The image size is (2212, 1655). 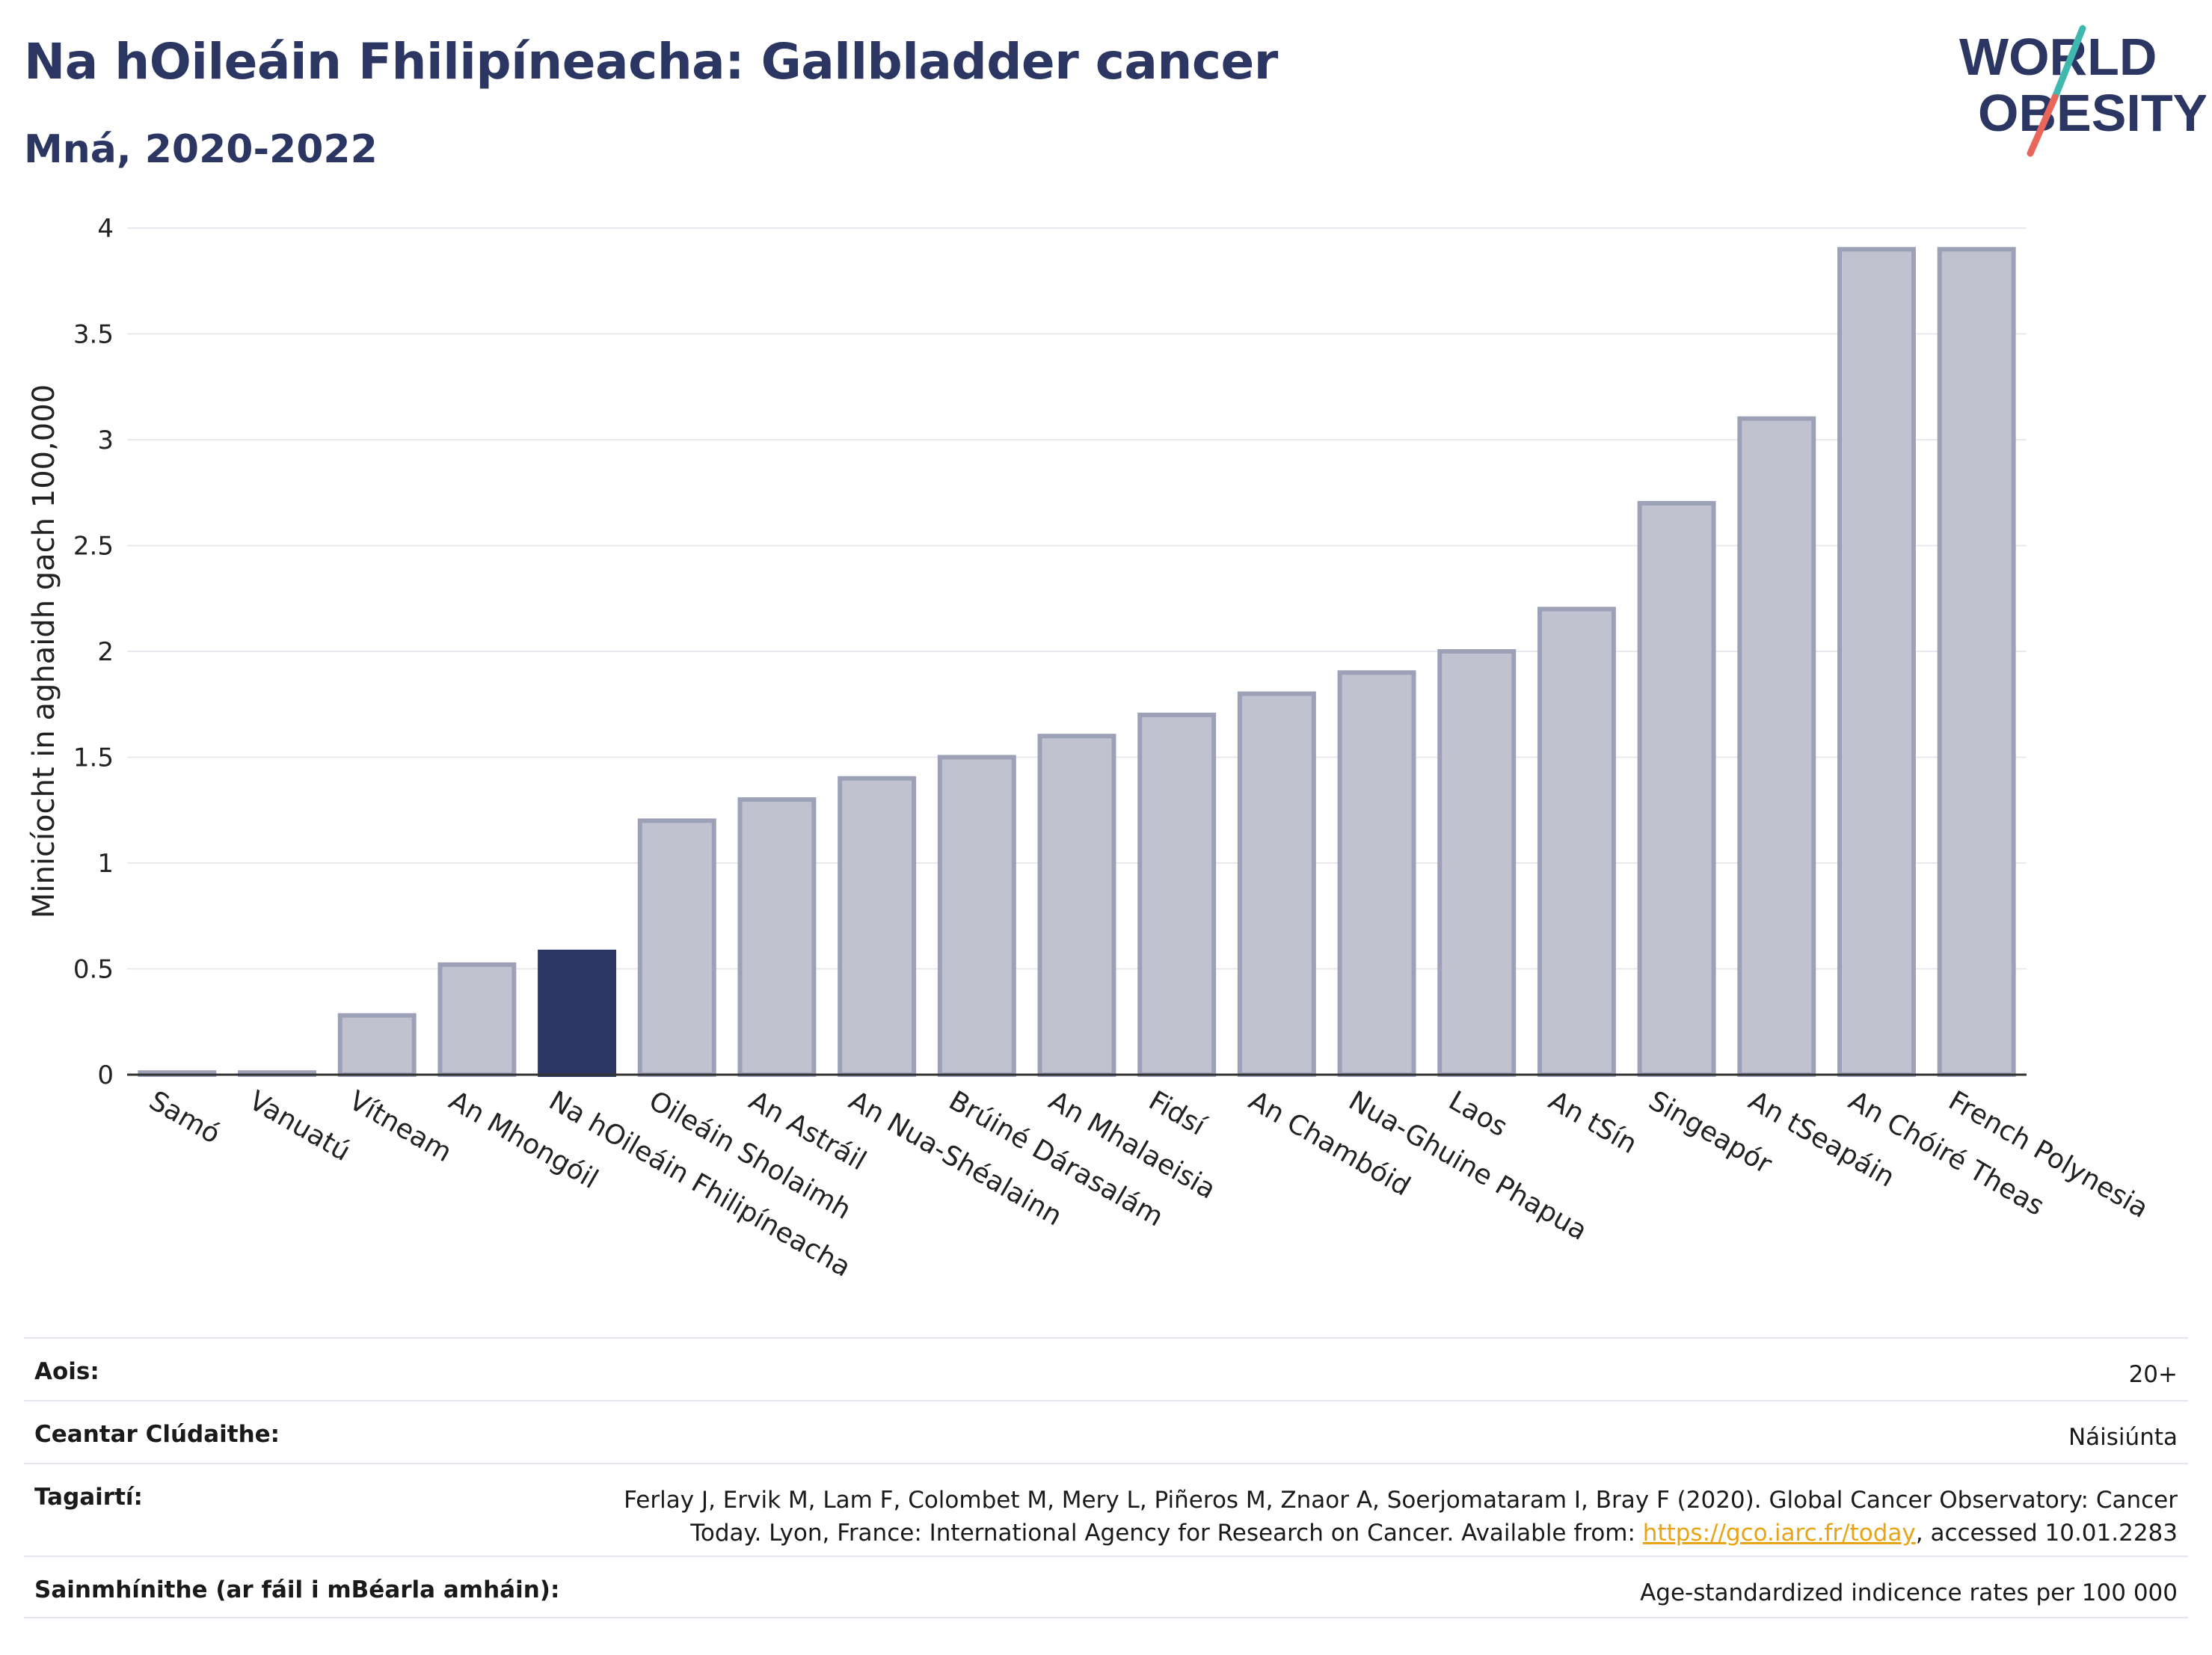 What do you see at coordinates (105, 864) in the screenshot?
I see `y-tick-label: 1` at bounding box center [105, 864].